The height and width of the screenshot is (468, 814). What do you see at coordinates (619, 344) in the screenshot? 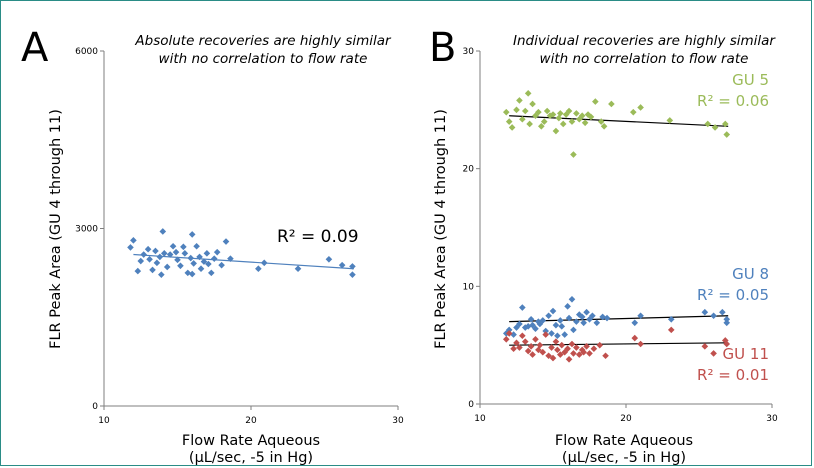
I see `trendline-gu11` at bounding box center [619, 344].